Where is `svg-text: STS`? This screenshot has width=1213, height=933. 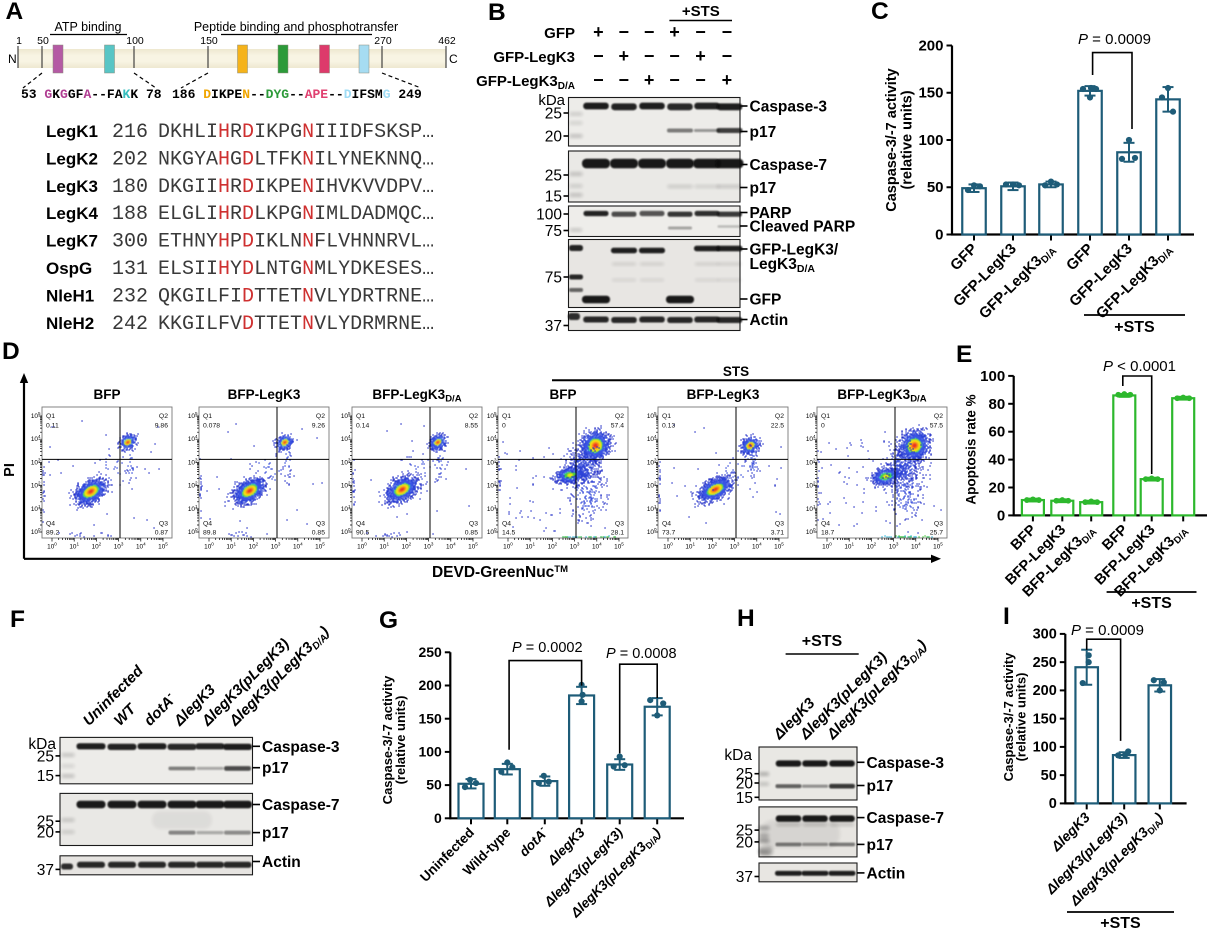 svg-text: STS is located at coordinates (736, 371).